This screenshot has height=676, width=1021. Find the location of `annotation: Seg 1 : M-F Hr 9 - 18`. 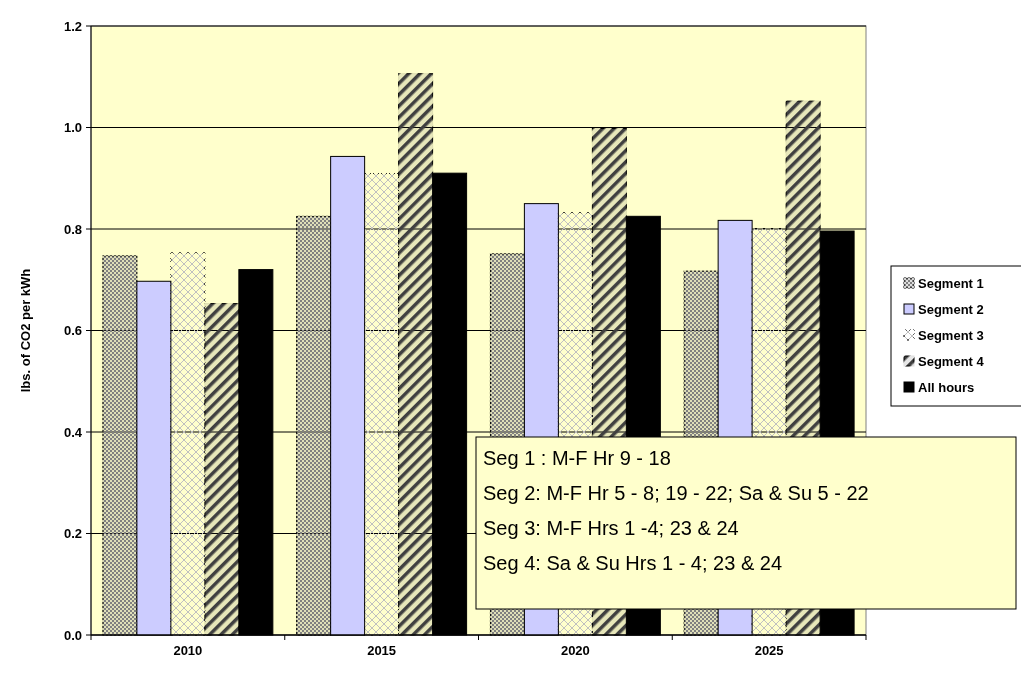

annotation: Seg 1 : M-F Hr 9 - 18 is located at coordinates (577, 458).